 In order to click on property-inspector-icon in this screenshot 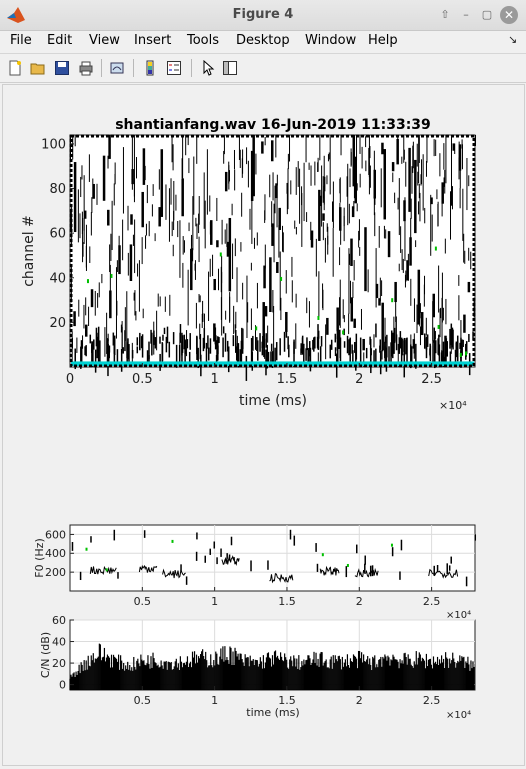, I will do `click(230, 68)`.